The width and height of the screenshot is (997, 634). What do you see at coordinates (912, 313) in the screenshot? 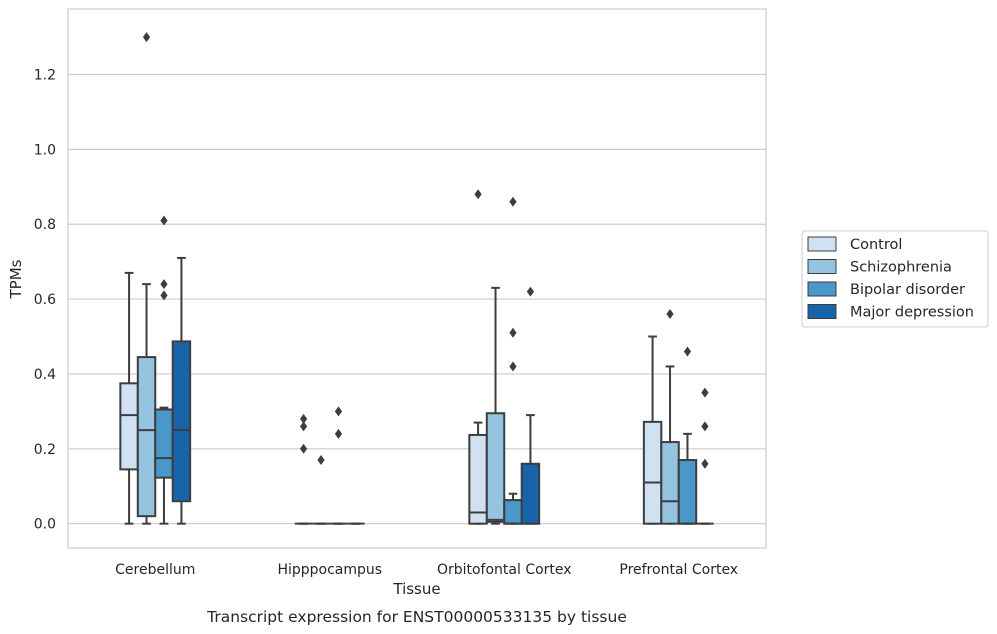
I see `legend-entry: Major depression` at bounding box center [912, 313].